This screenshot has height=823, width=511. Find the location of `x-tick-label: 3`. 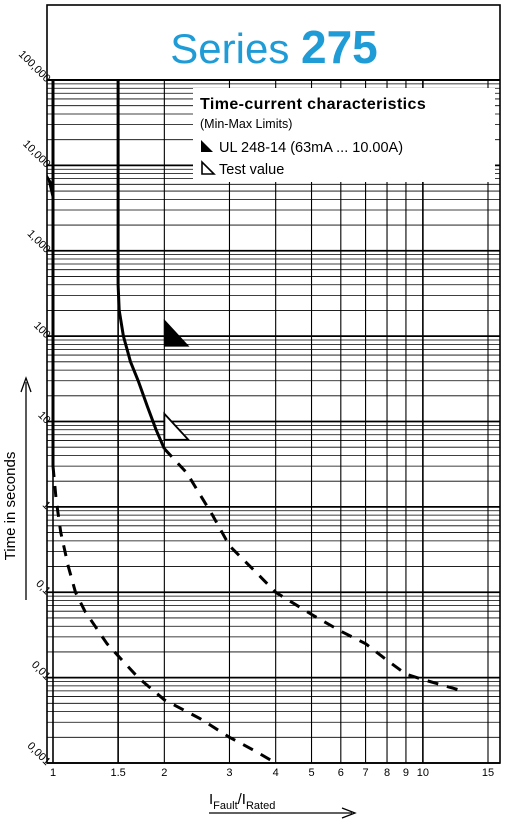

x-tick-label: 3 is located at coordinates (229, 773).